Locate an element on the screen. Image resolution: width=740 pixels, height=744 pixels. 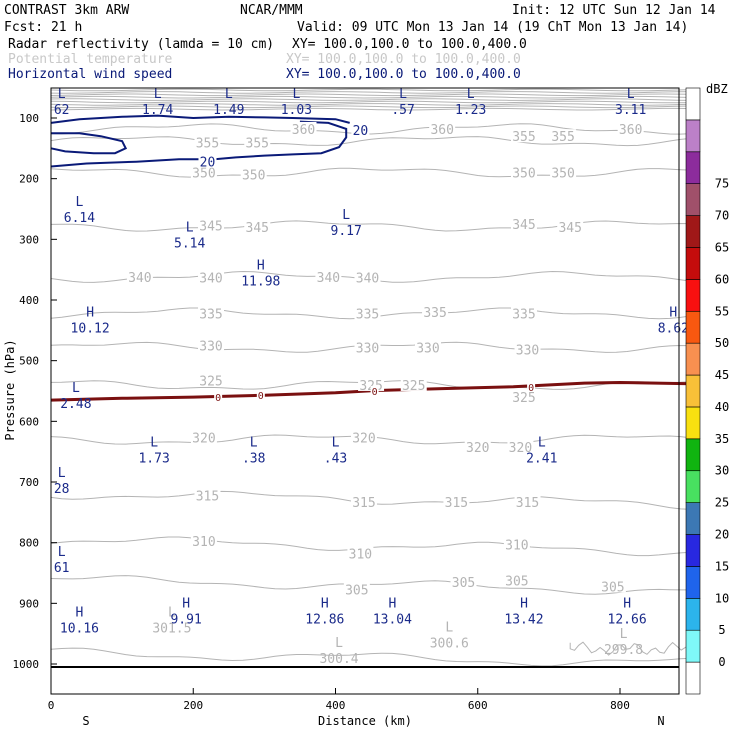
colorbar-level-label: 70 is located at coordinates (722, 216).